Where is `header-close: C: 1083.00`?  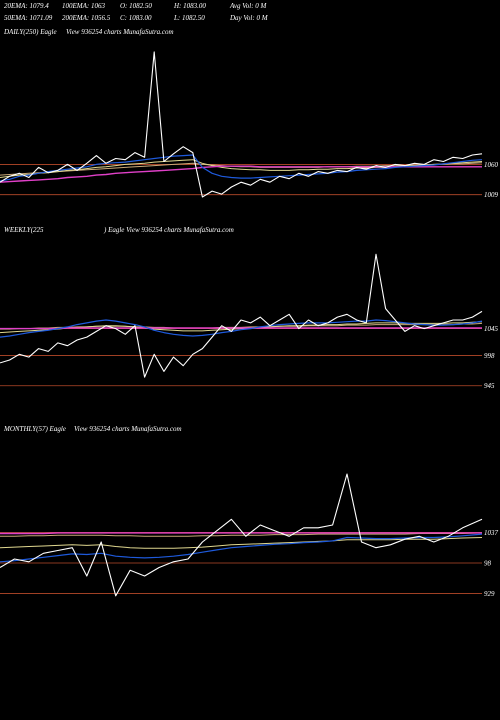 header-close: C: 1083.00 is located at coordinates (136, 18).